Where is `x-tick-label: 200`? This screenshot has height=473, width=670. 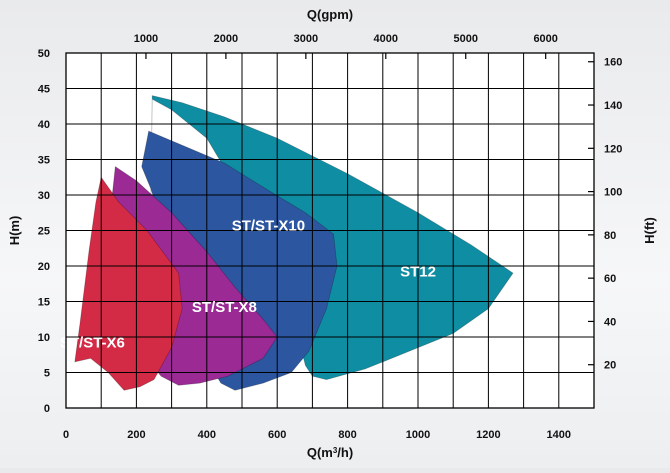
x-tick-label: 200 is located at coordinates (136, 435).